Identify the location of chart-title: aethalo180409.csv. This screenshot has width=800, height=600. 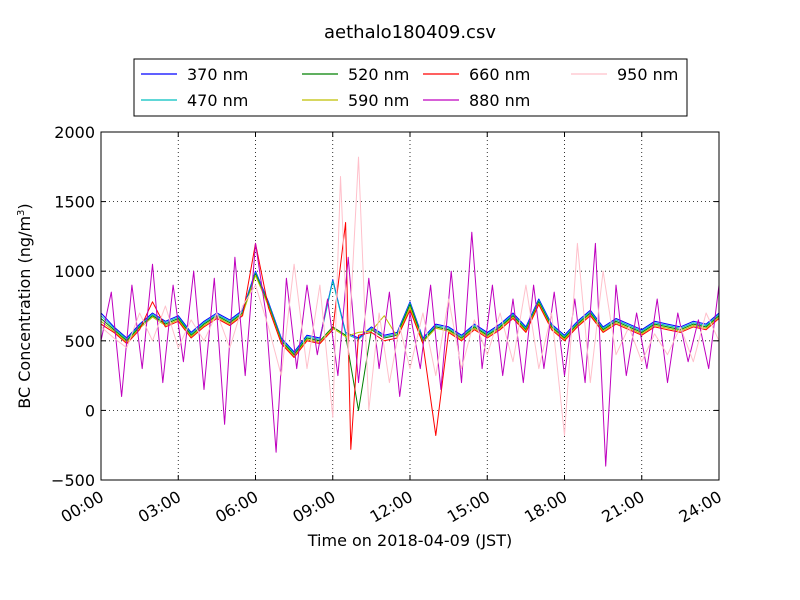
(410, 32).